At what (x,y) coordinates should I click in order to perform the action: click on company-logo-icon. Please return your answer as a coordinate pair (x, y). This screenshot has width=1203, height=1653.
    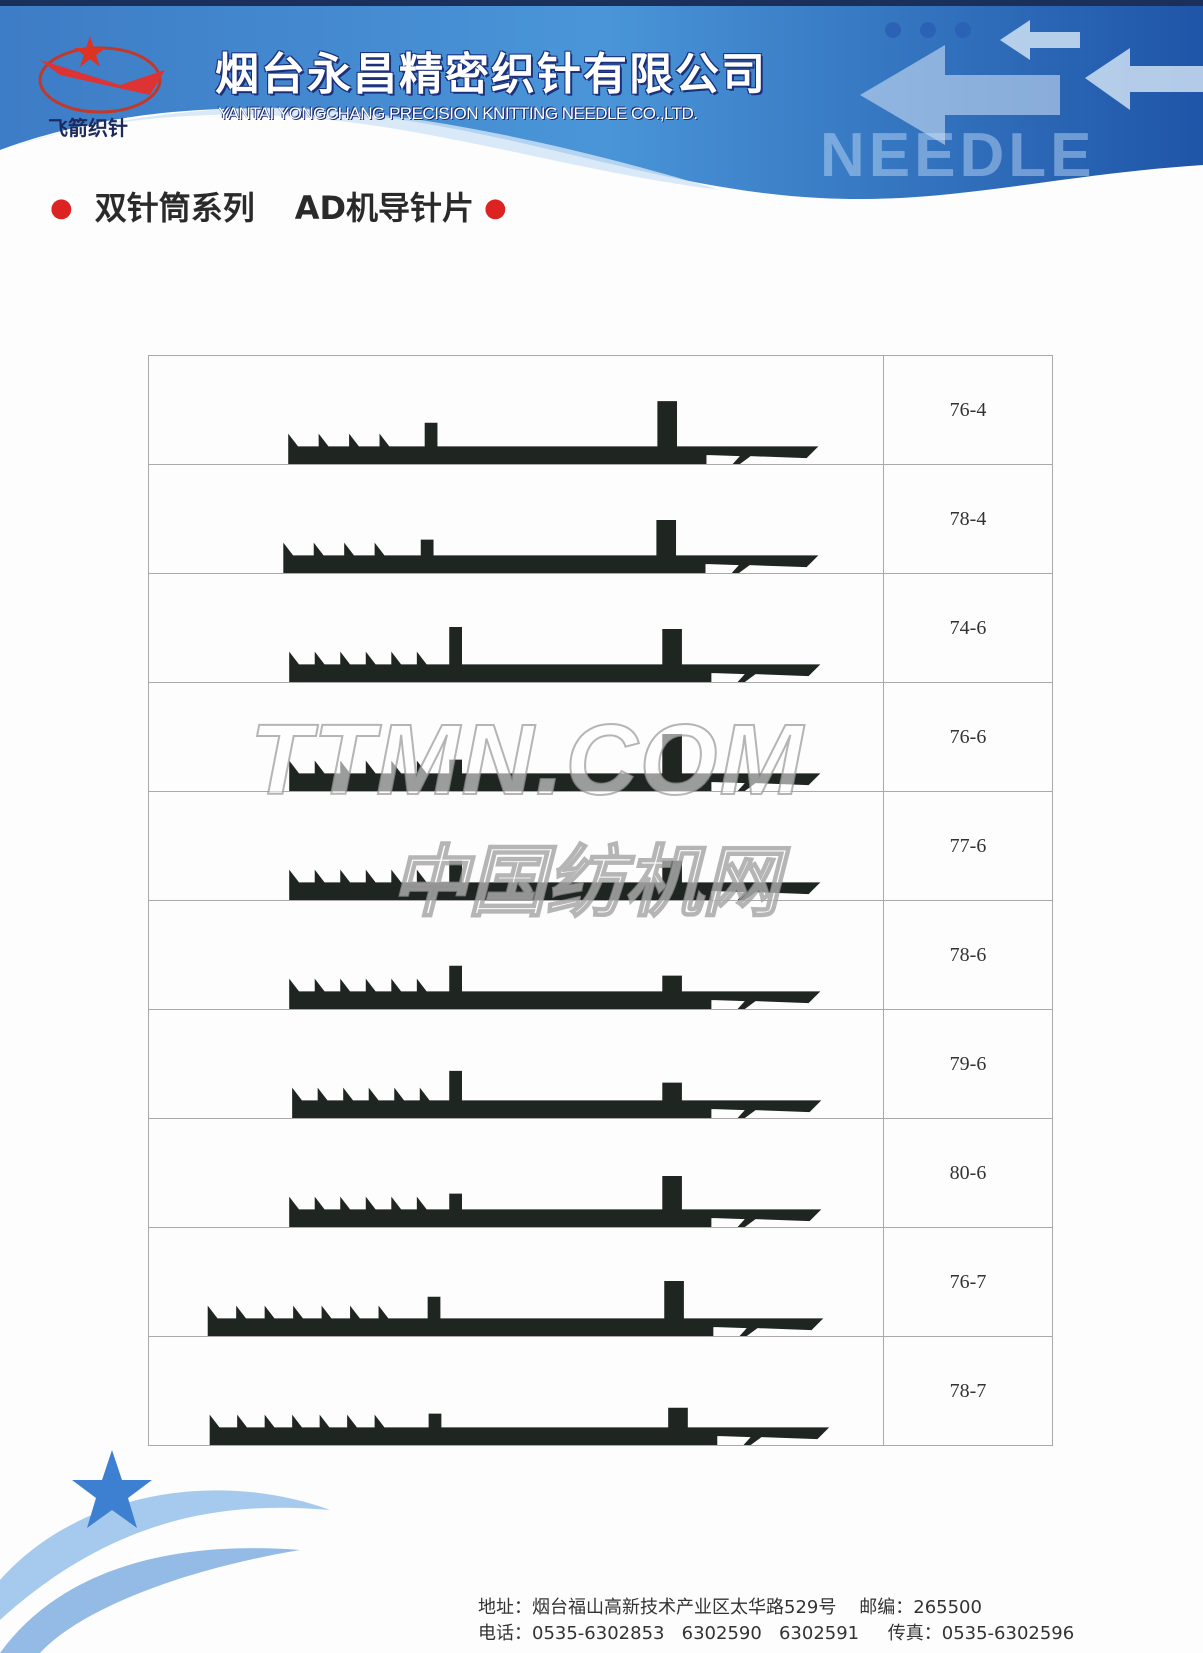
    Looking at the image, I should click on (101, 75).